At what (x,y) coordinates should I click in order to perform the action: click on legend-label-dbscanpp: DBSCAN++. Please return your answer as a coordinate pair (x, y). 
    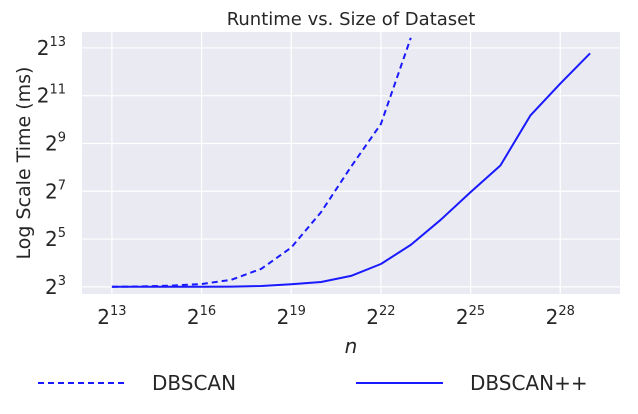
    Looking at the image, I should click on (529, 383).